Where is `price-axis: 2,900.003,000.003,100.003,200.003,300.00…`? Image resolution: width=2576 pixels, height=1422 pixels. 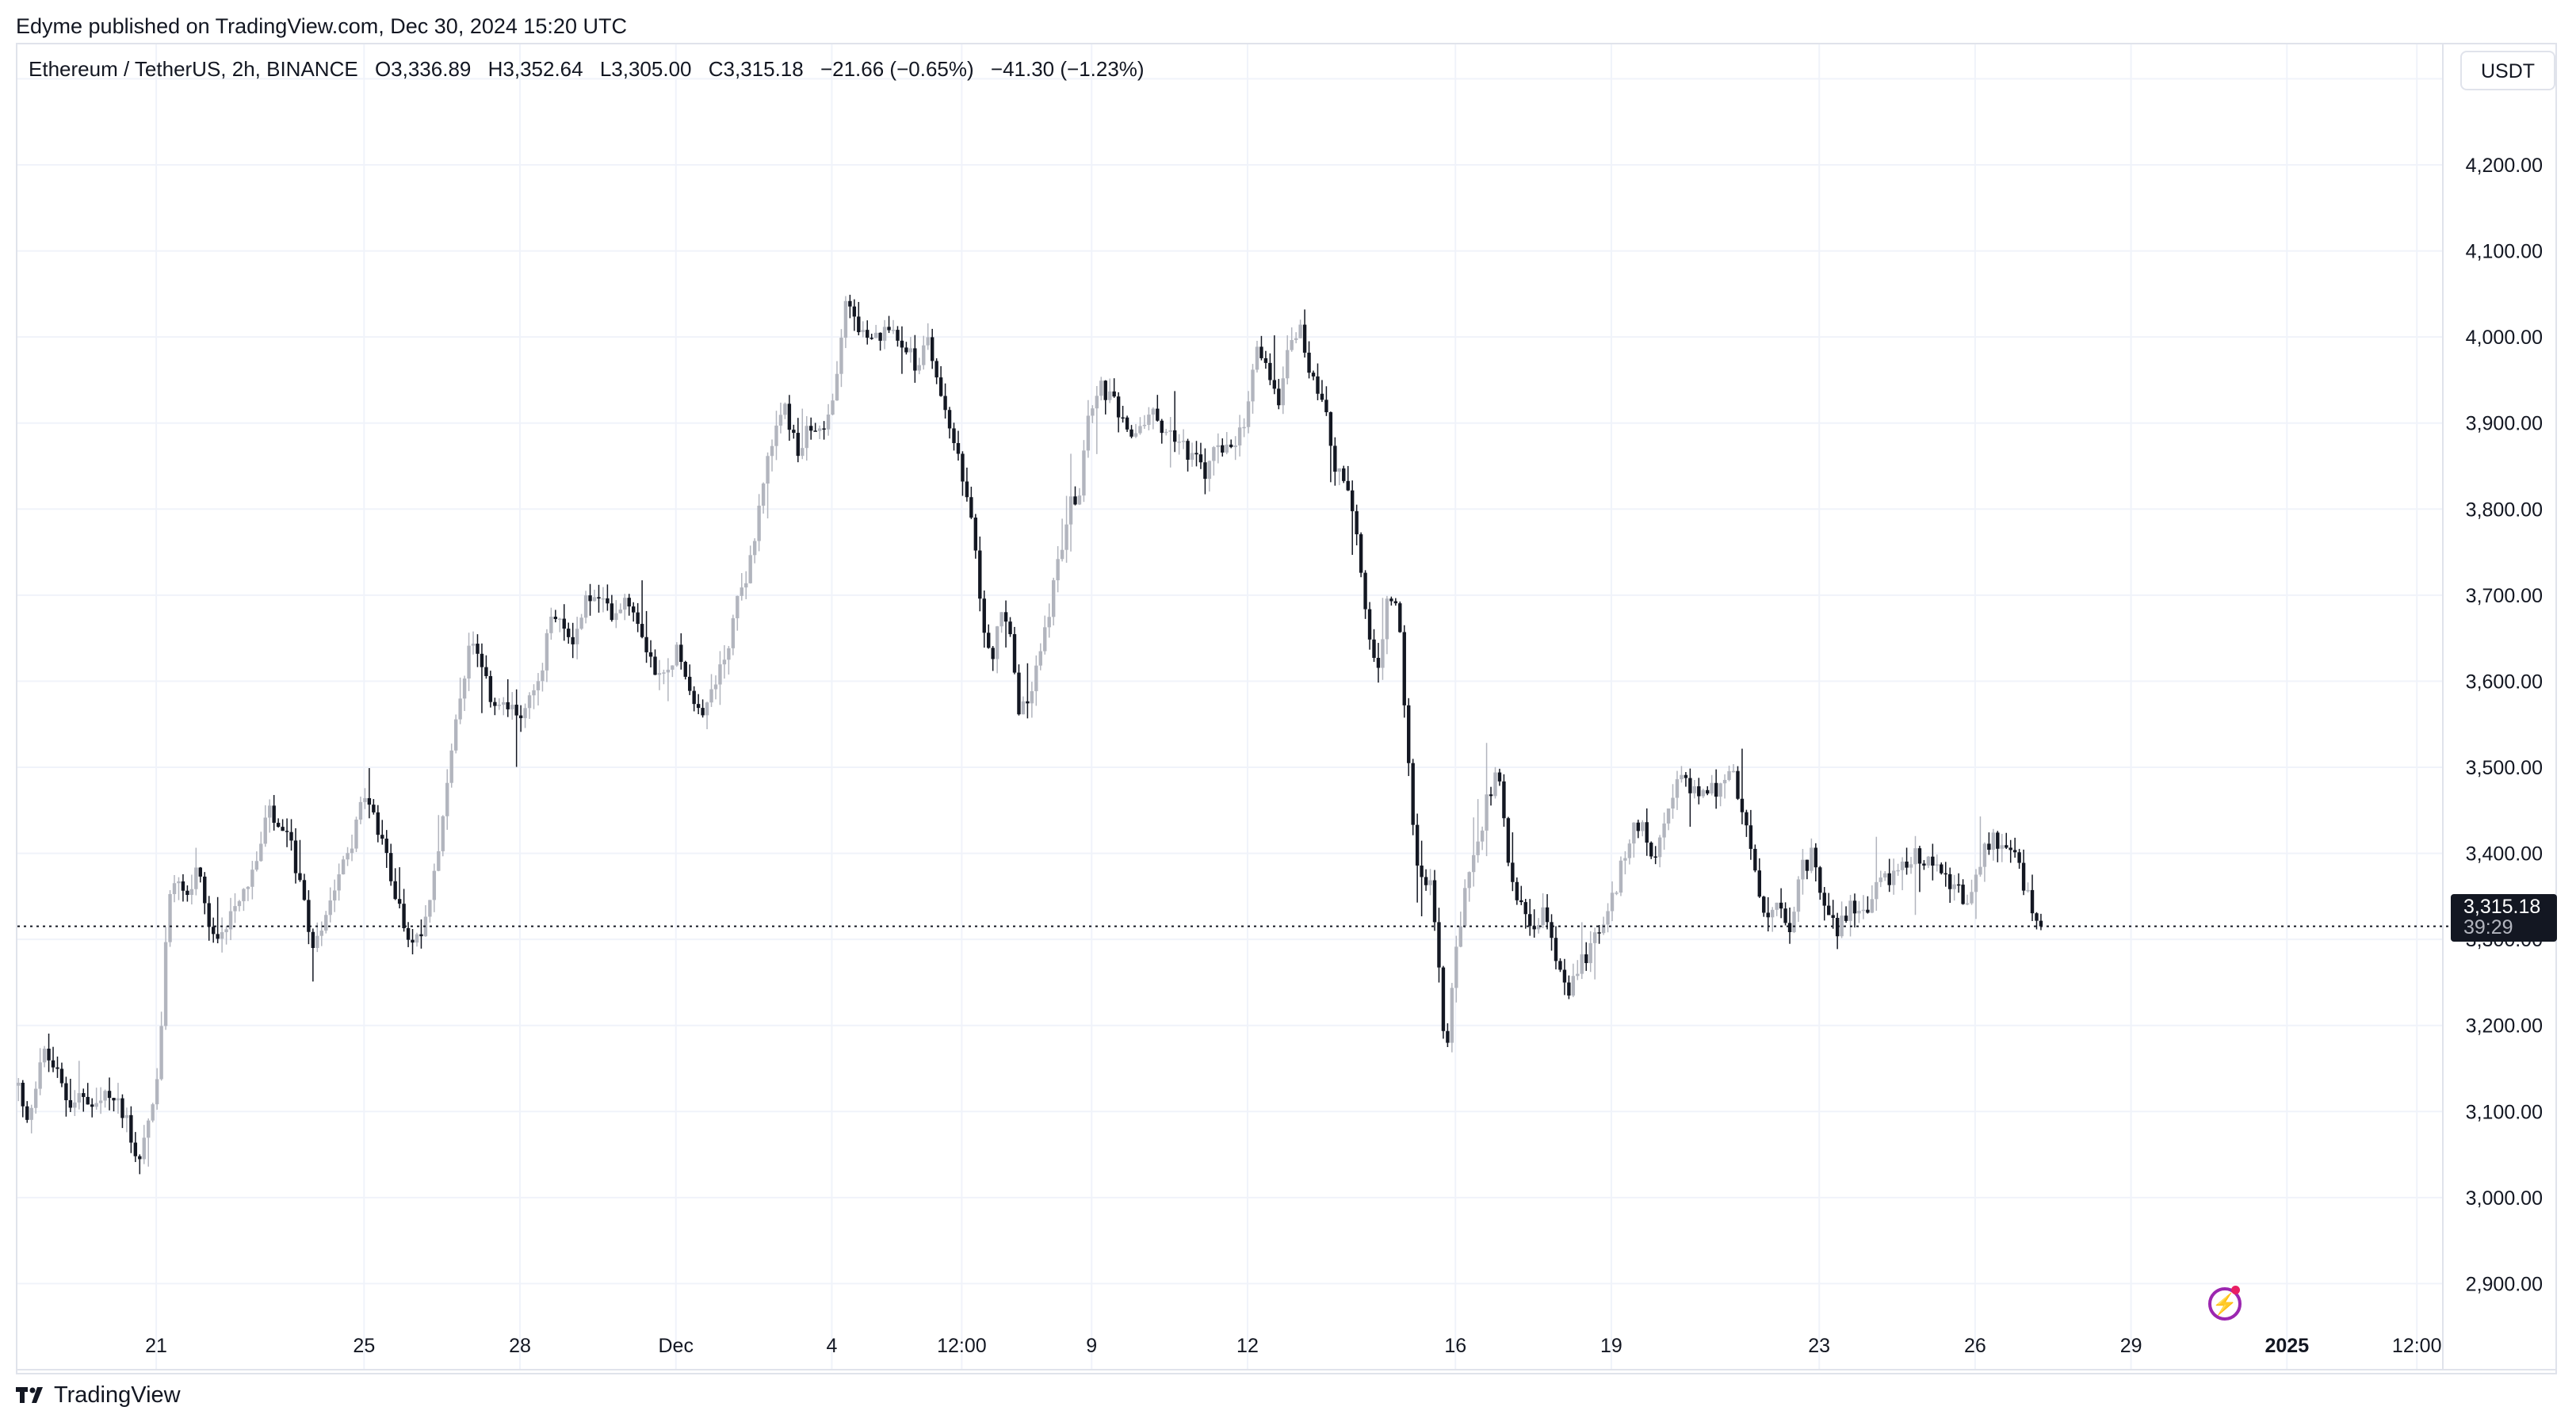 price-axis: 2,900.003,000.003,100.003,200.003,300.00… is located at coordinates (2504, 681).